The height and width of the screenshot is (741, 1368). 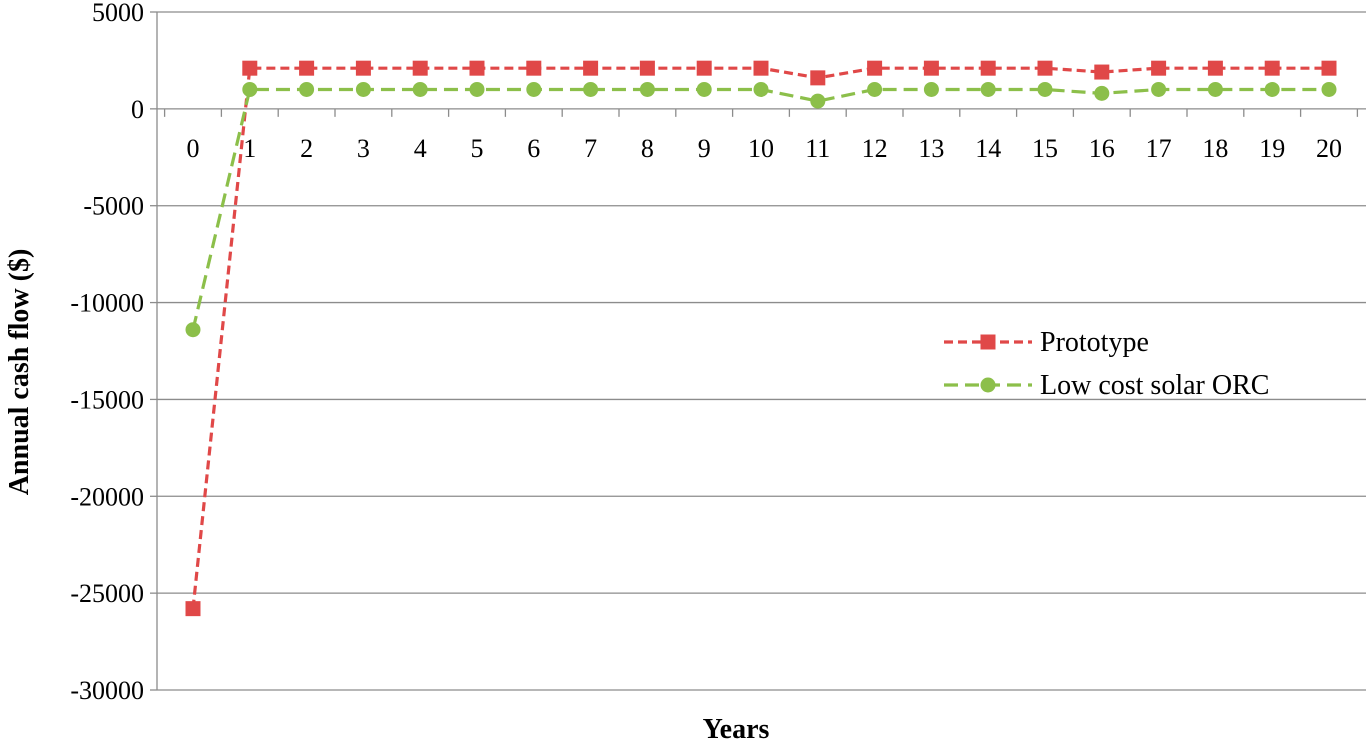 I want to click on y-tick-label: 5000, so click(x=118, y=13).